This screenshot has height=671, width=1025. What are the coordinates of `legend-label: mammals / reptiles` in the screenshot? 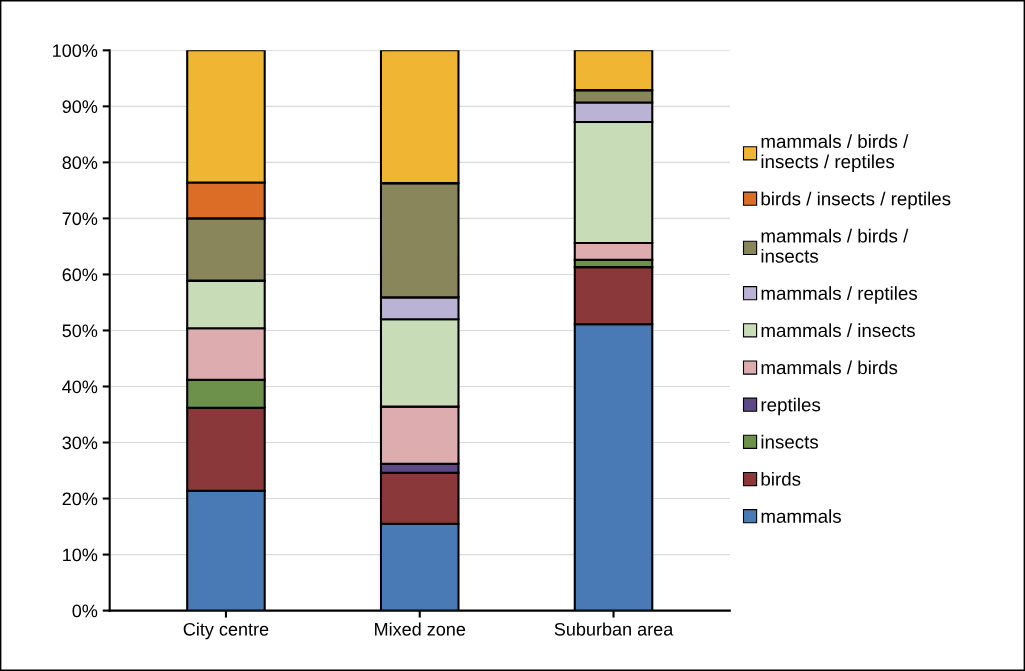 It's located at (839, 295).